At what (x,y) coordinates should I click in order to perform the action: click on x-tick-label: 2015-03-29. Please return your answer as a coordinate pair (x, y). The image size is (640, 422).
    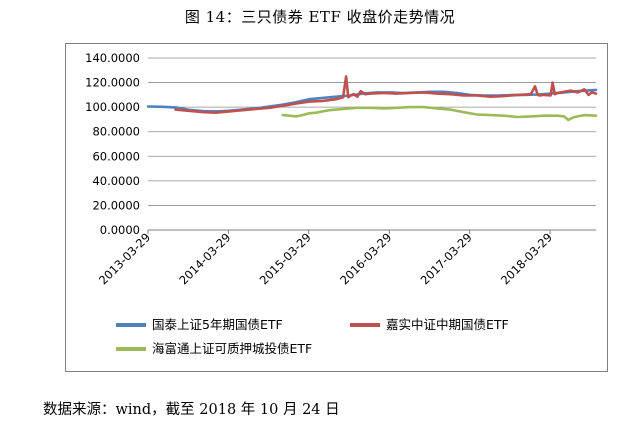
    Looking at the image, I should click on (285, 258).